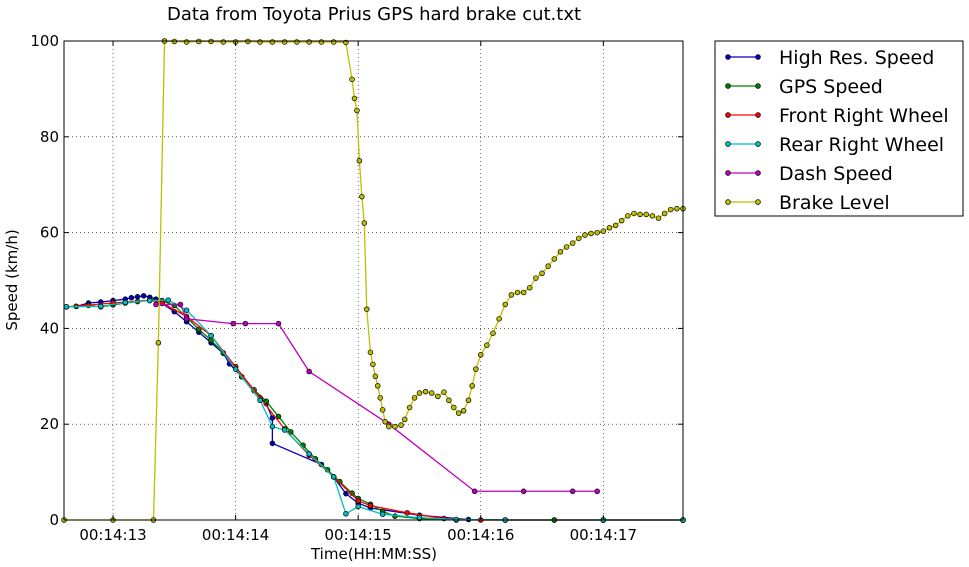 The image size is (969, 567). I want to click on legend-entry-brake-level: Brake Level, so click(807, 203).